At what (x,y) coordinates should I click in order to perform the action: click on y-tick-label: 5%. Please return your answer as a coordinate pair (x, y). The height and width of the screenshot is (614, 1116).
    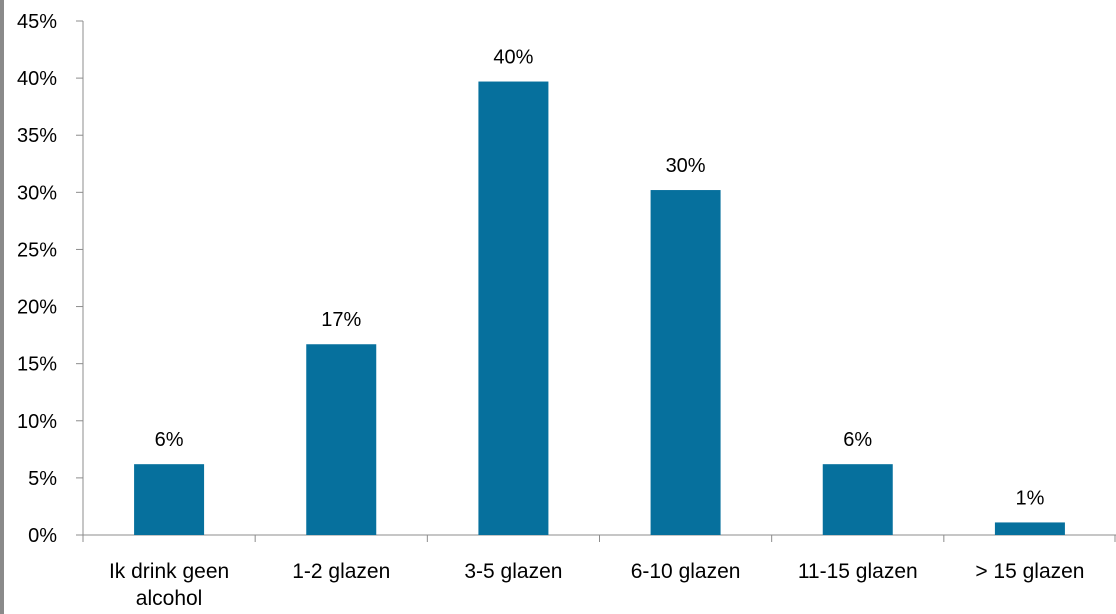
    Looking at the image, I should click on (42, 479).